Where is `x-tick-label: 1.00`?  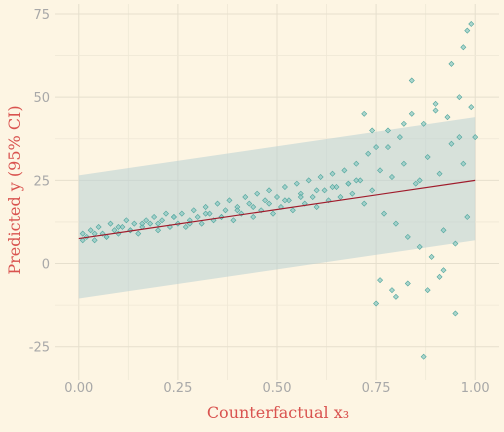 x-tick-label: 1.00 is located at coordinates (475, 388).